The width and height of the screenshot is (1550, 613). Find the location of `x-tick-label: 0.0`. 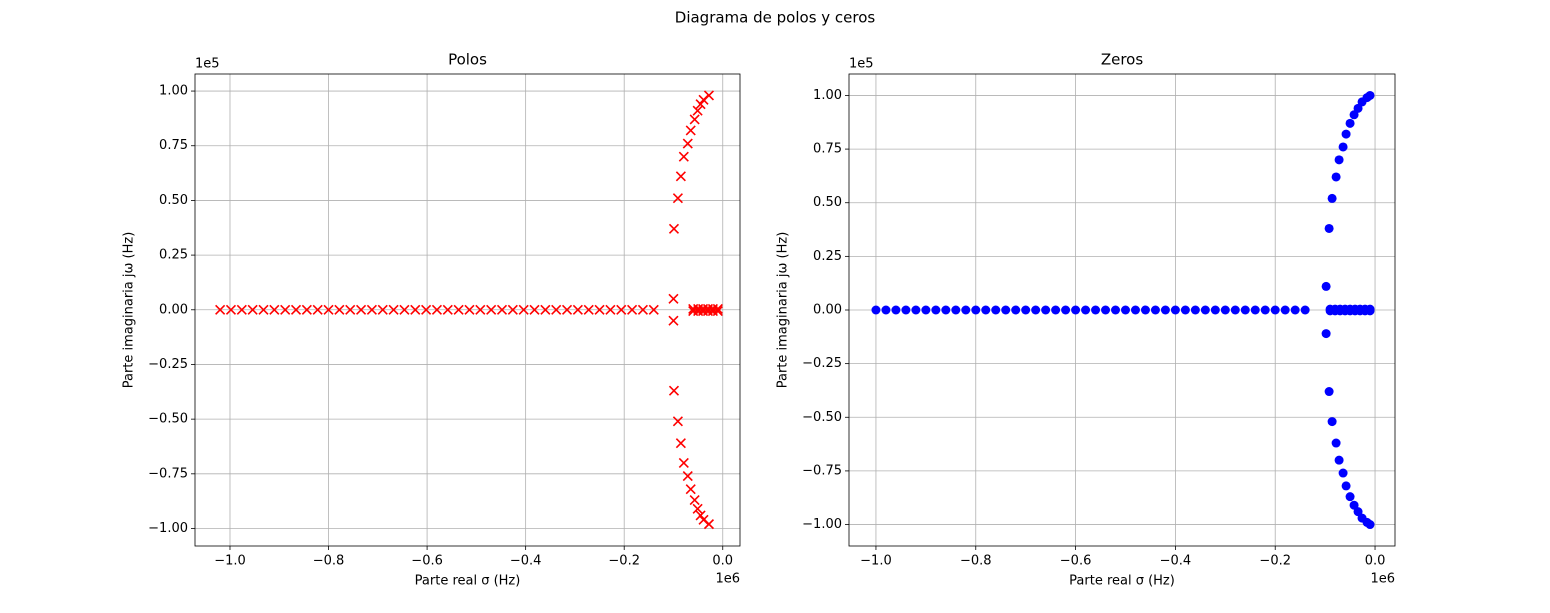

x-tick-label: 0.0 is located at coordinates (722, 561).